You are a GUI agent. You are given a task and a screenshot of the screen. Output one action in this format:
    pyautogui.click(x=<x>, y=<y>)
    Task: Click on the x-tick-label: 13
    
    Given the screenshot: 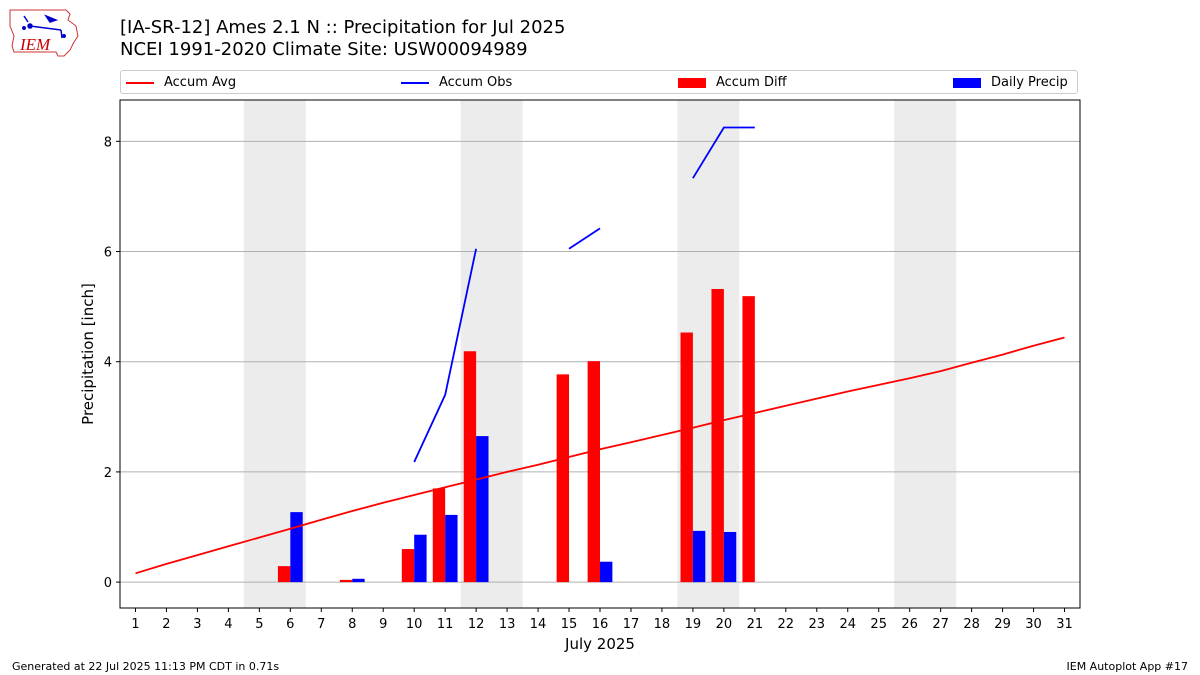 What is the action you would take?
    pyautogui.click(x=507, y=624)
    